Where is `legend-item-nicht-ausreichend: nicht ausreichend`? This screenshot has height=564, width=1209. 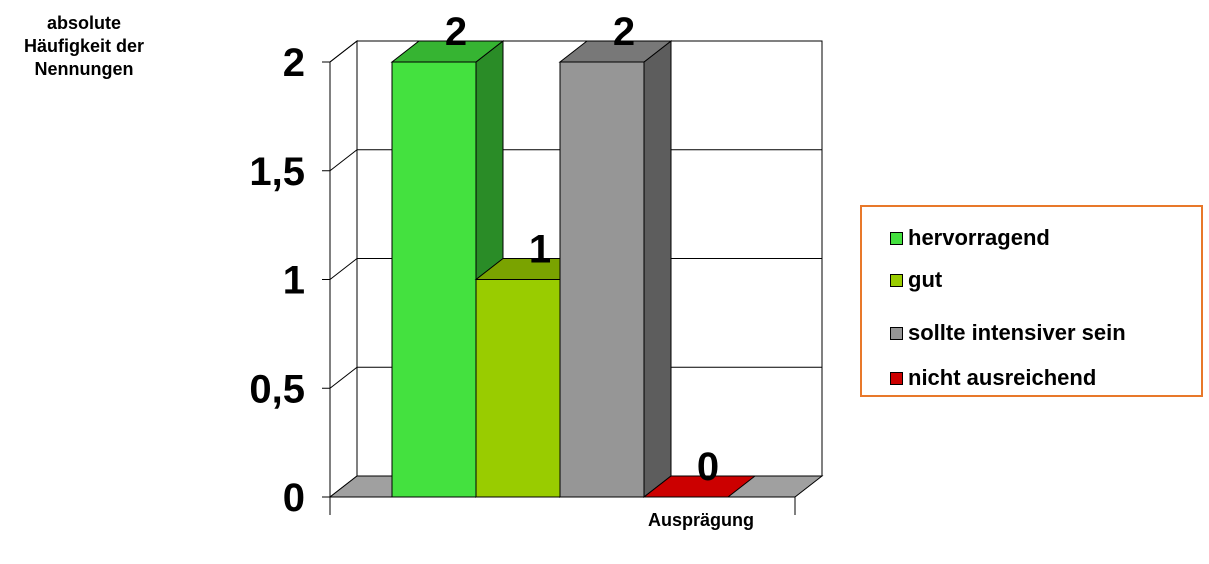 legend-item-nicht-ausreichend: nicht ausreichend is located at coordinates (993, 378).